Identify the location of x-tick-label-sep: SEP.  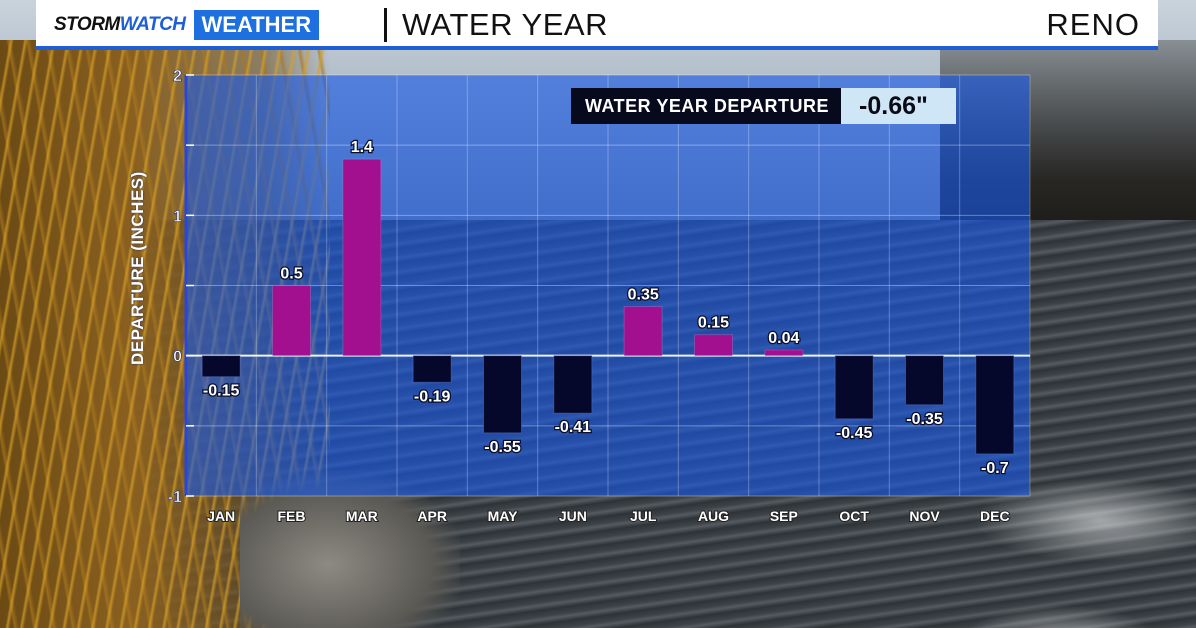
(784, 516).